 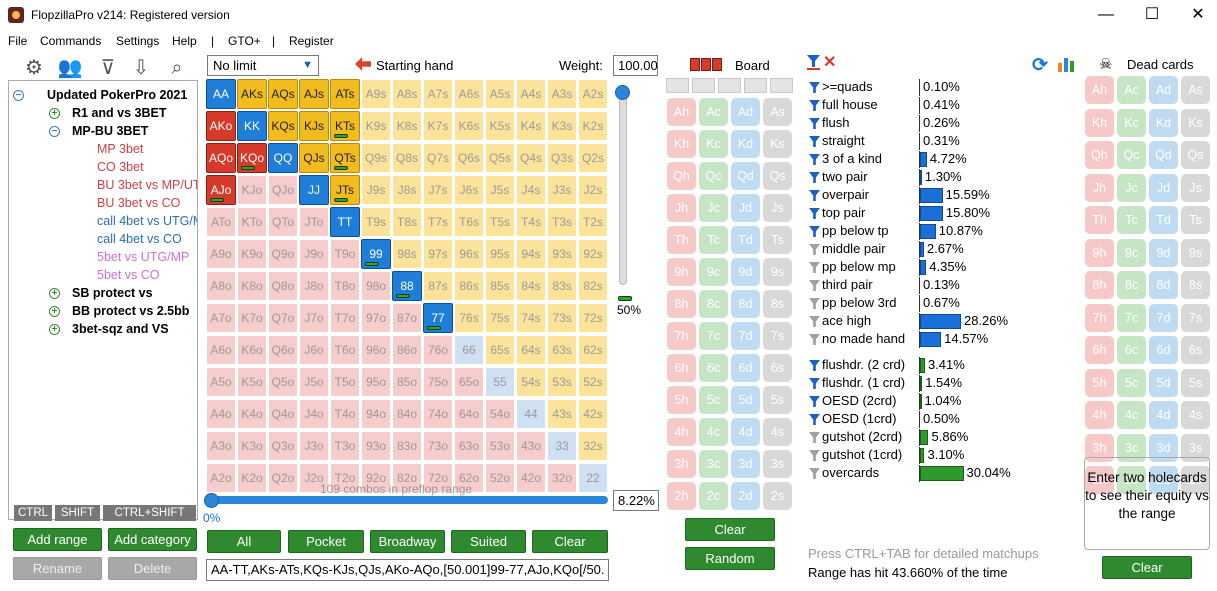 I want to click on hand-cell-K5s: K5s, so click(x=500, y=126).